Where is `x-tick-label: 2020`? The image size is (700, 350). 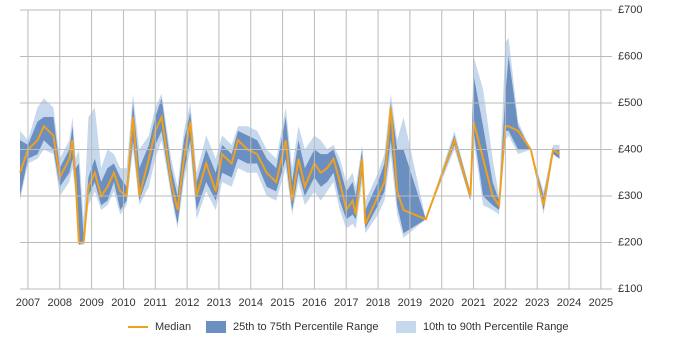
x-tick-label: 2020 is located at coordinates (441, 303).